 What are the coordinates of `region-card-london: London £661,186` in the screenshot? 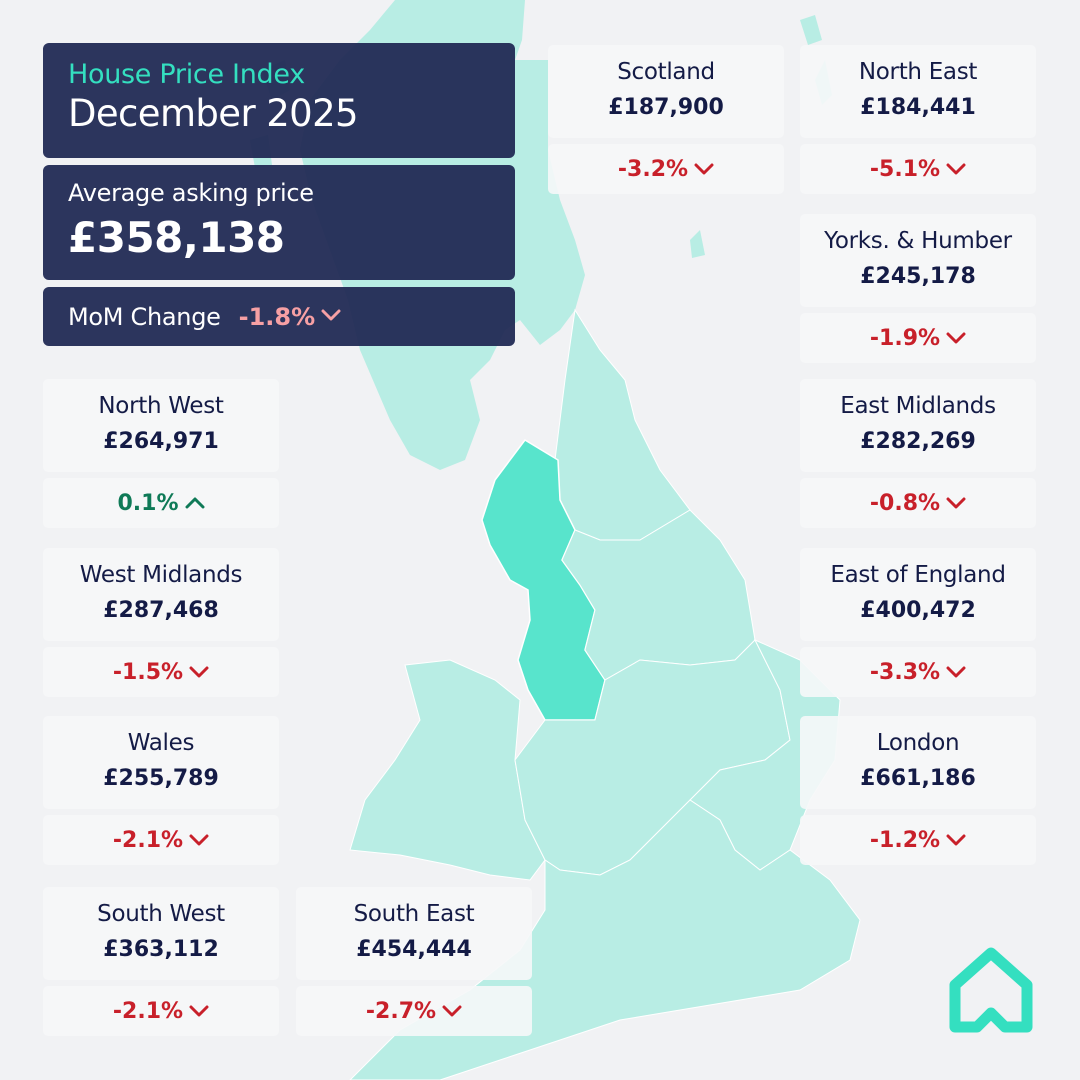 It's located at (918, 762).